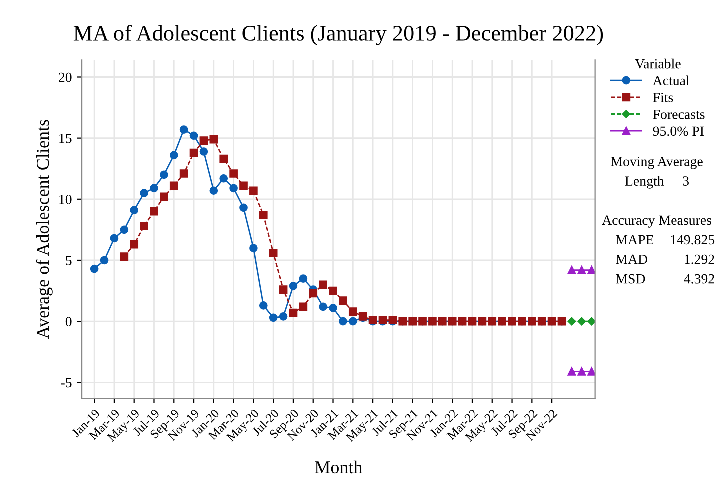 This screenshot has height=489, width=726. Describe the element at coordinates (69, 322) in the screenshot. I see `y-tick-label: 0` at that location.